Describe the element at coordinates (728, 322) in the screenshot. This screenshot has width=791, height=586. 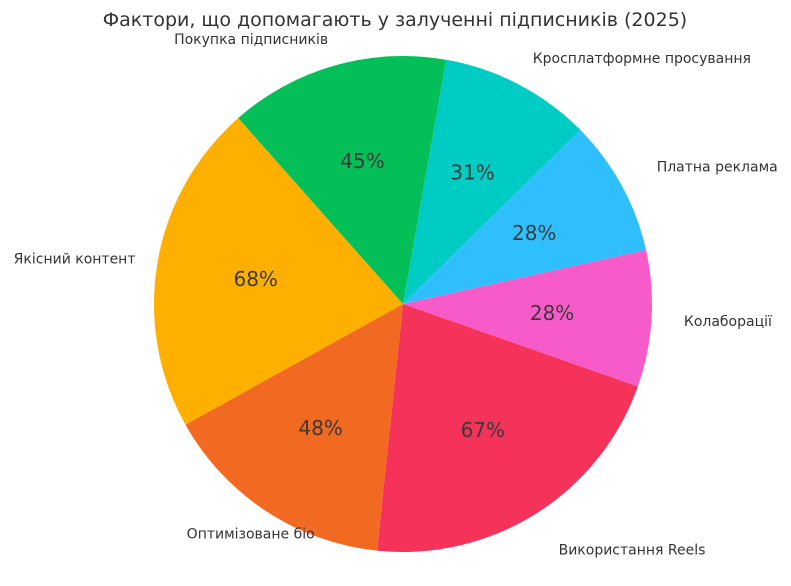
I see `slice-category-label: Колаборації` at that location.